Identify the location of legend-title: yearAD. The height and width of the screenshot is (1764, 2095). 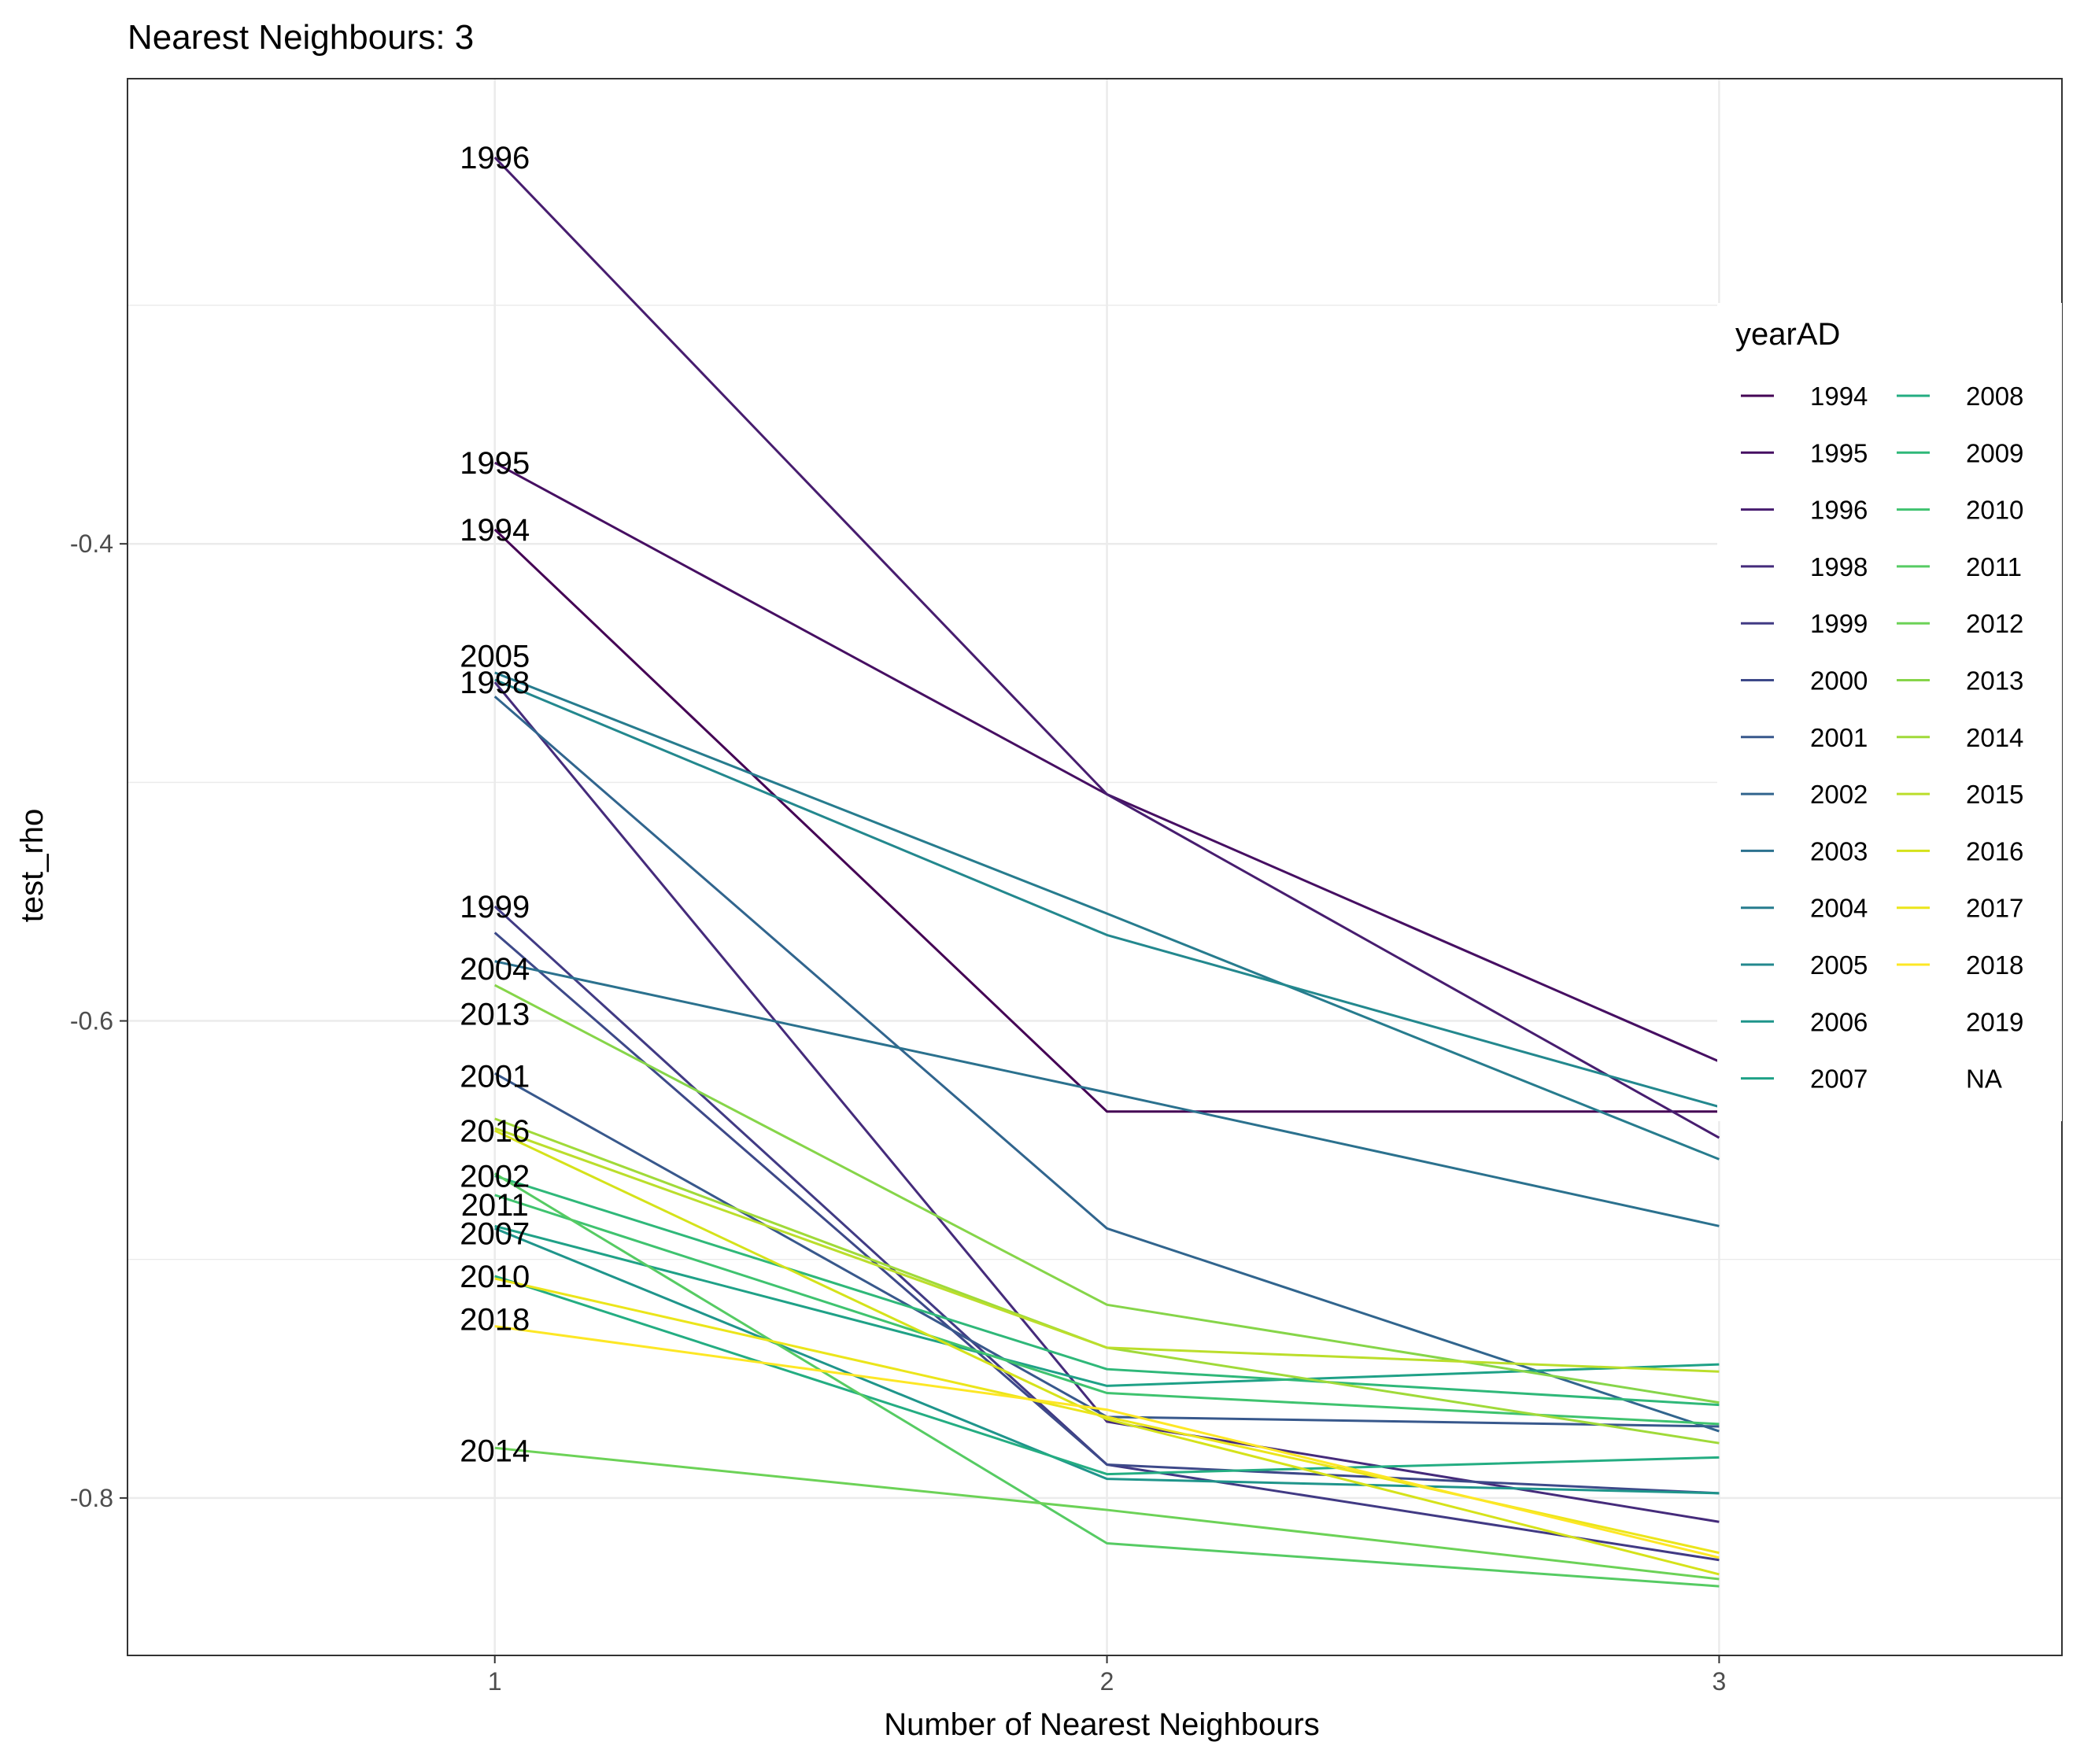
(1787, 334).